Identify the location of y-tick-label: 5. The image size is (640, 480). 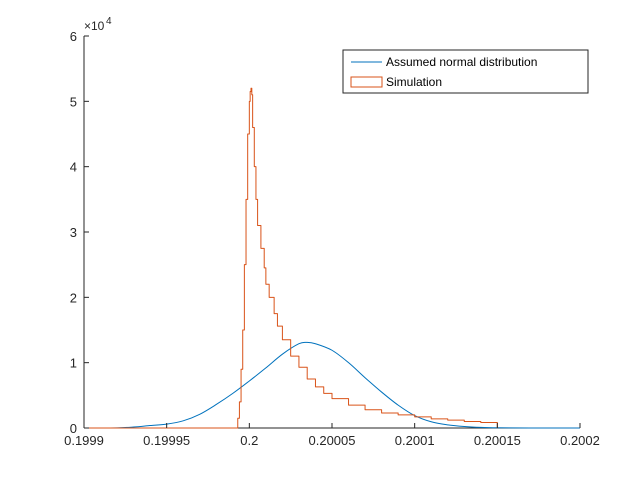
(73, 101).